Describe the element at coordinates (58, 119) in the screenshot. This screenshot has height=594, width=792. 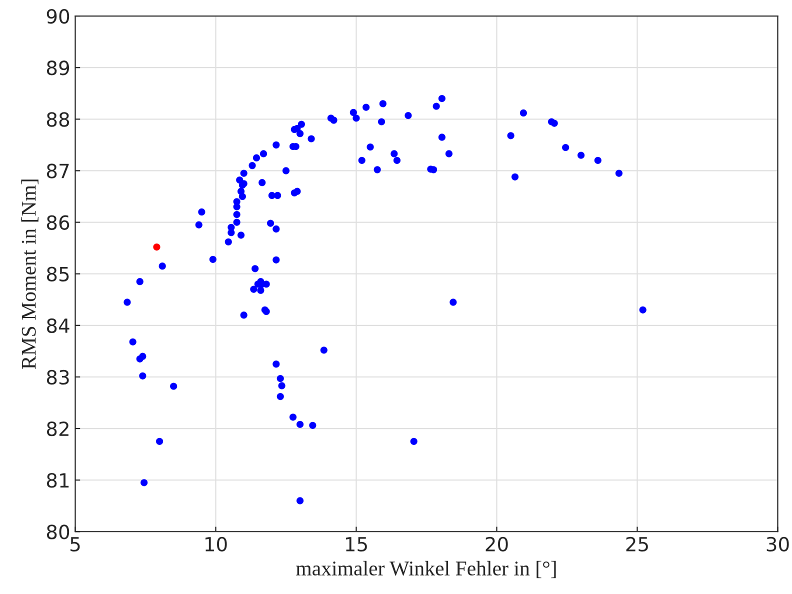
I see `y-tick-label: 88` at that location.